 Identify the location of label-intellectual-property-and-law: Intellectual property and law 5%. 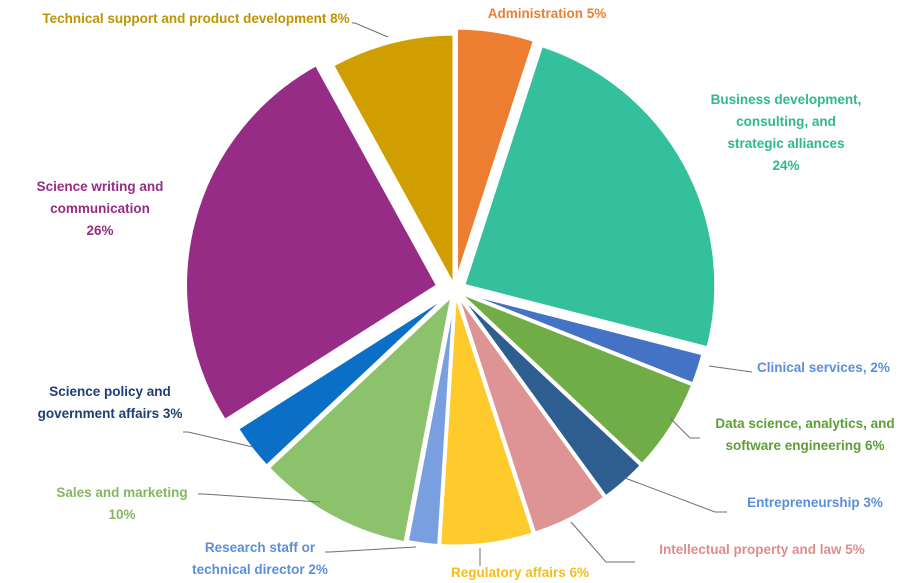
(762, 549).